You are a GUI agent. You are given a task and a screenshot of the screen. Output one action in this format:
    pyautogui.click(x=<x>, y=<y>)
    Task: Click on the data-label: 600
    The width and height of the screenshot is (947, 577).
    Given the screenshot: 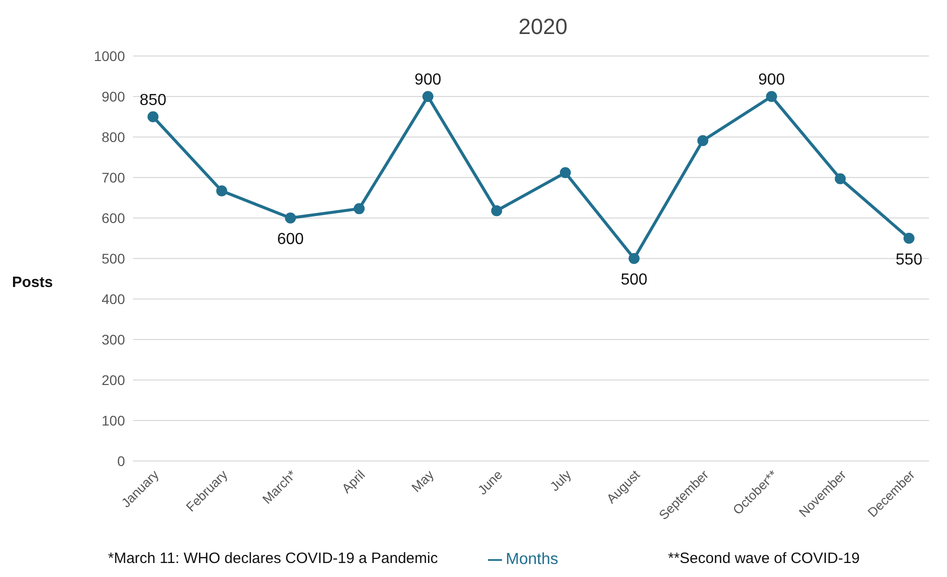 What is the action you would take?
    pyautogui.click(x=290, y=239)
    